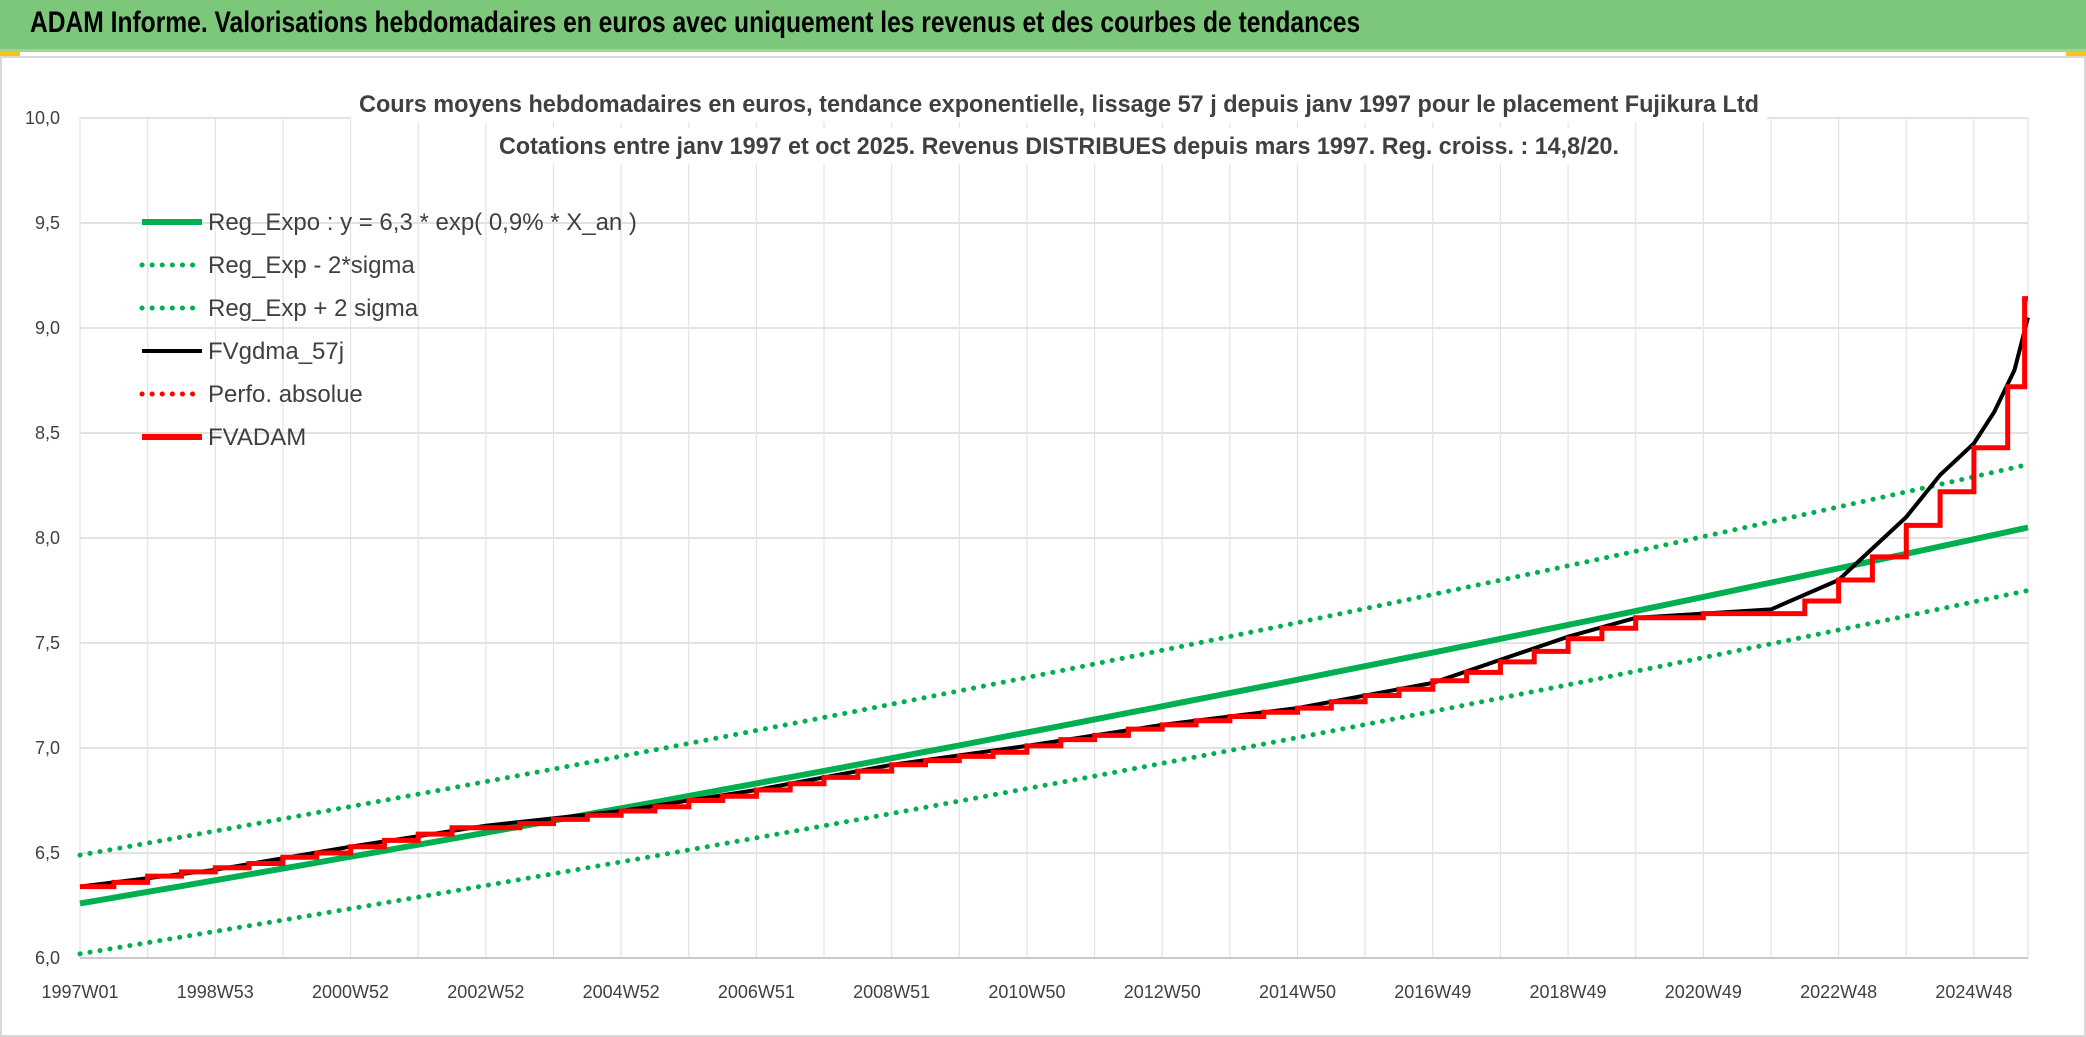 This screenshot has width=2086, height=1037. Describe the element at coordinates (257, 437) in the screenshot. I see `legend-label: FVADAM` at that location.